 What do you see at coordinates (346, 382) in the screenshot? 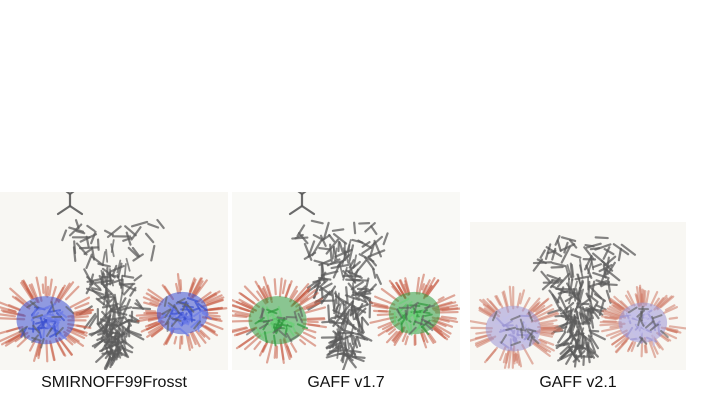
I see `caption-gaff-v17: GAFF v1.7` at bounding box center [346, 382].